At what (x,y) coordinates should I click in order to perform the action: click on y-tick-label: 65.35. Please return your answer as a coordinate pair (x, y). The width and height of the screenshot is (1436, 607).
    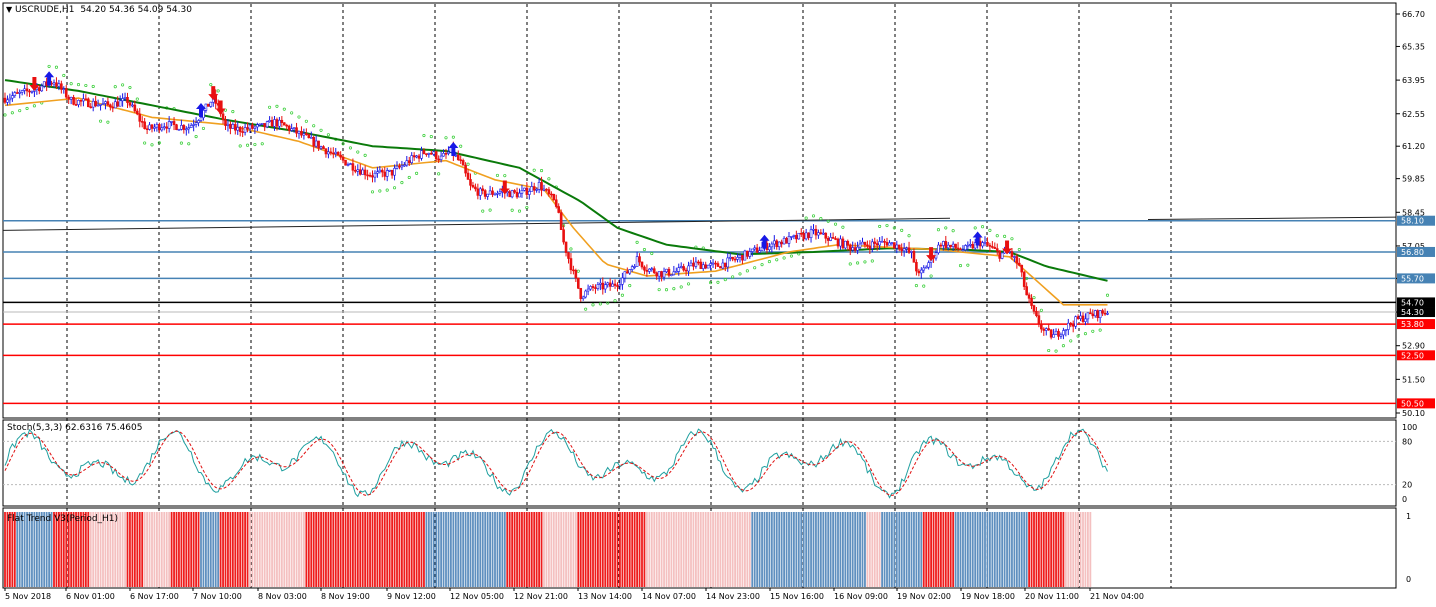
    Looking at the image, I should click on (1413, 46).